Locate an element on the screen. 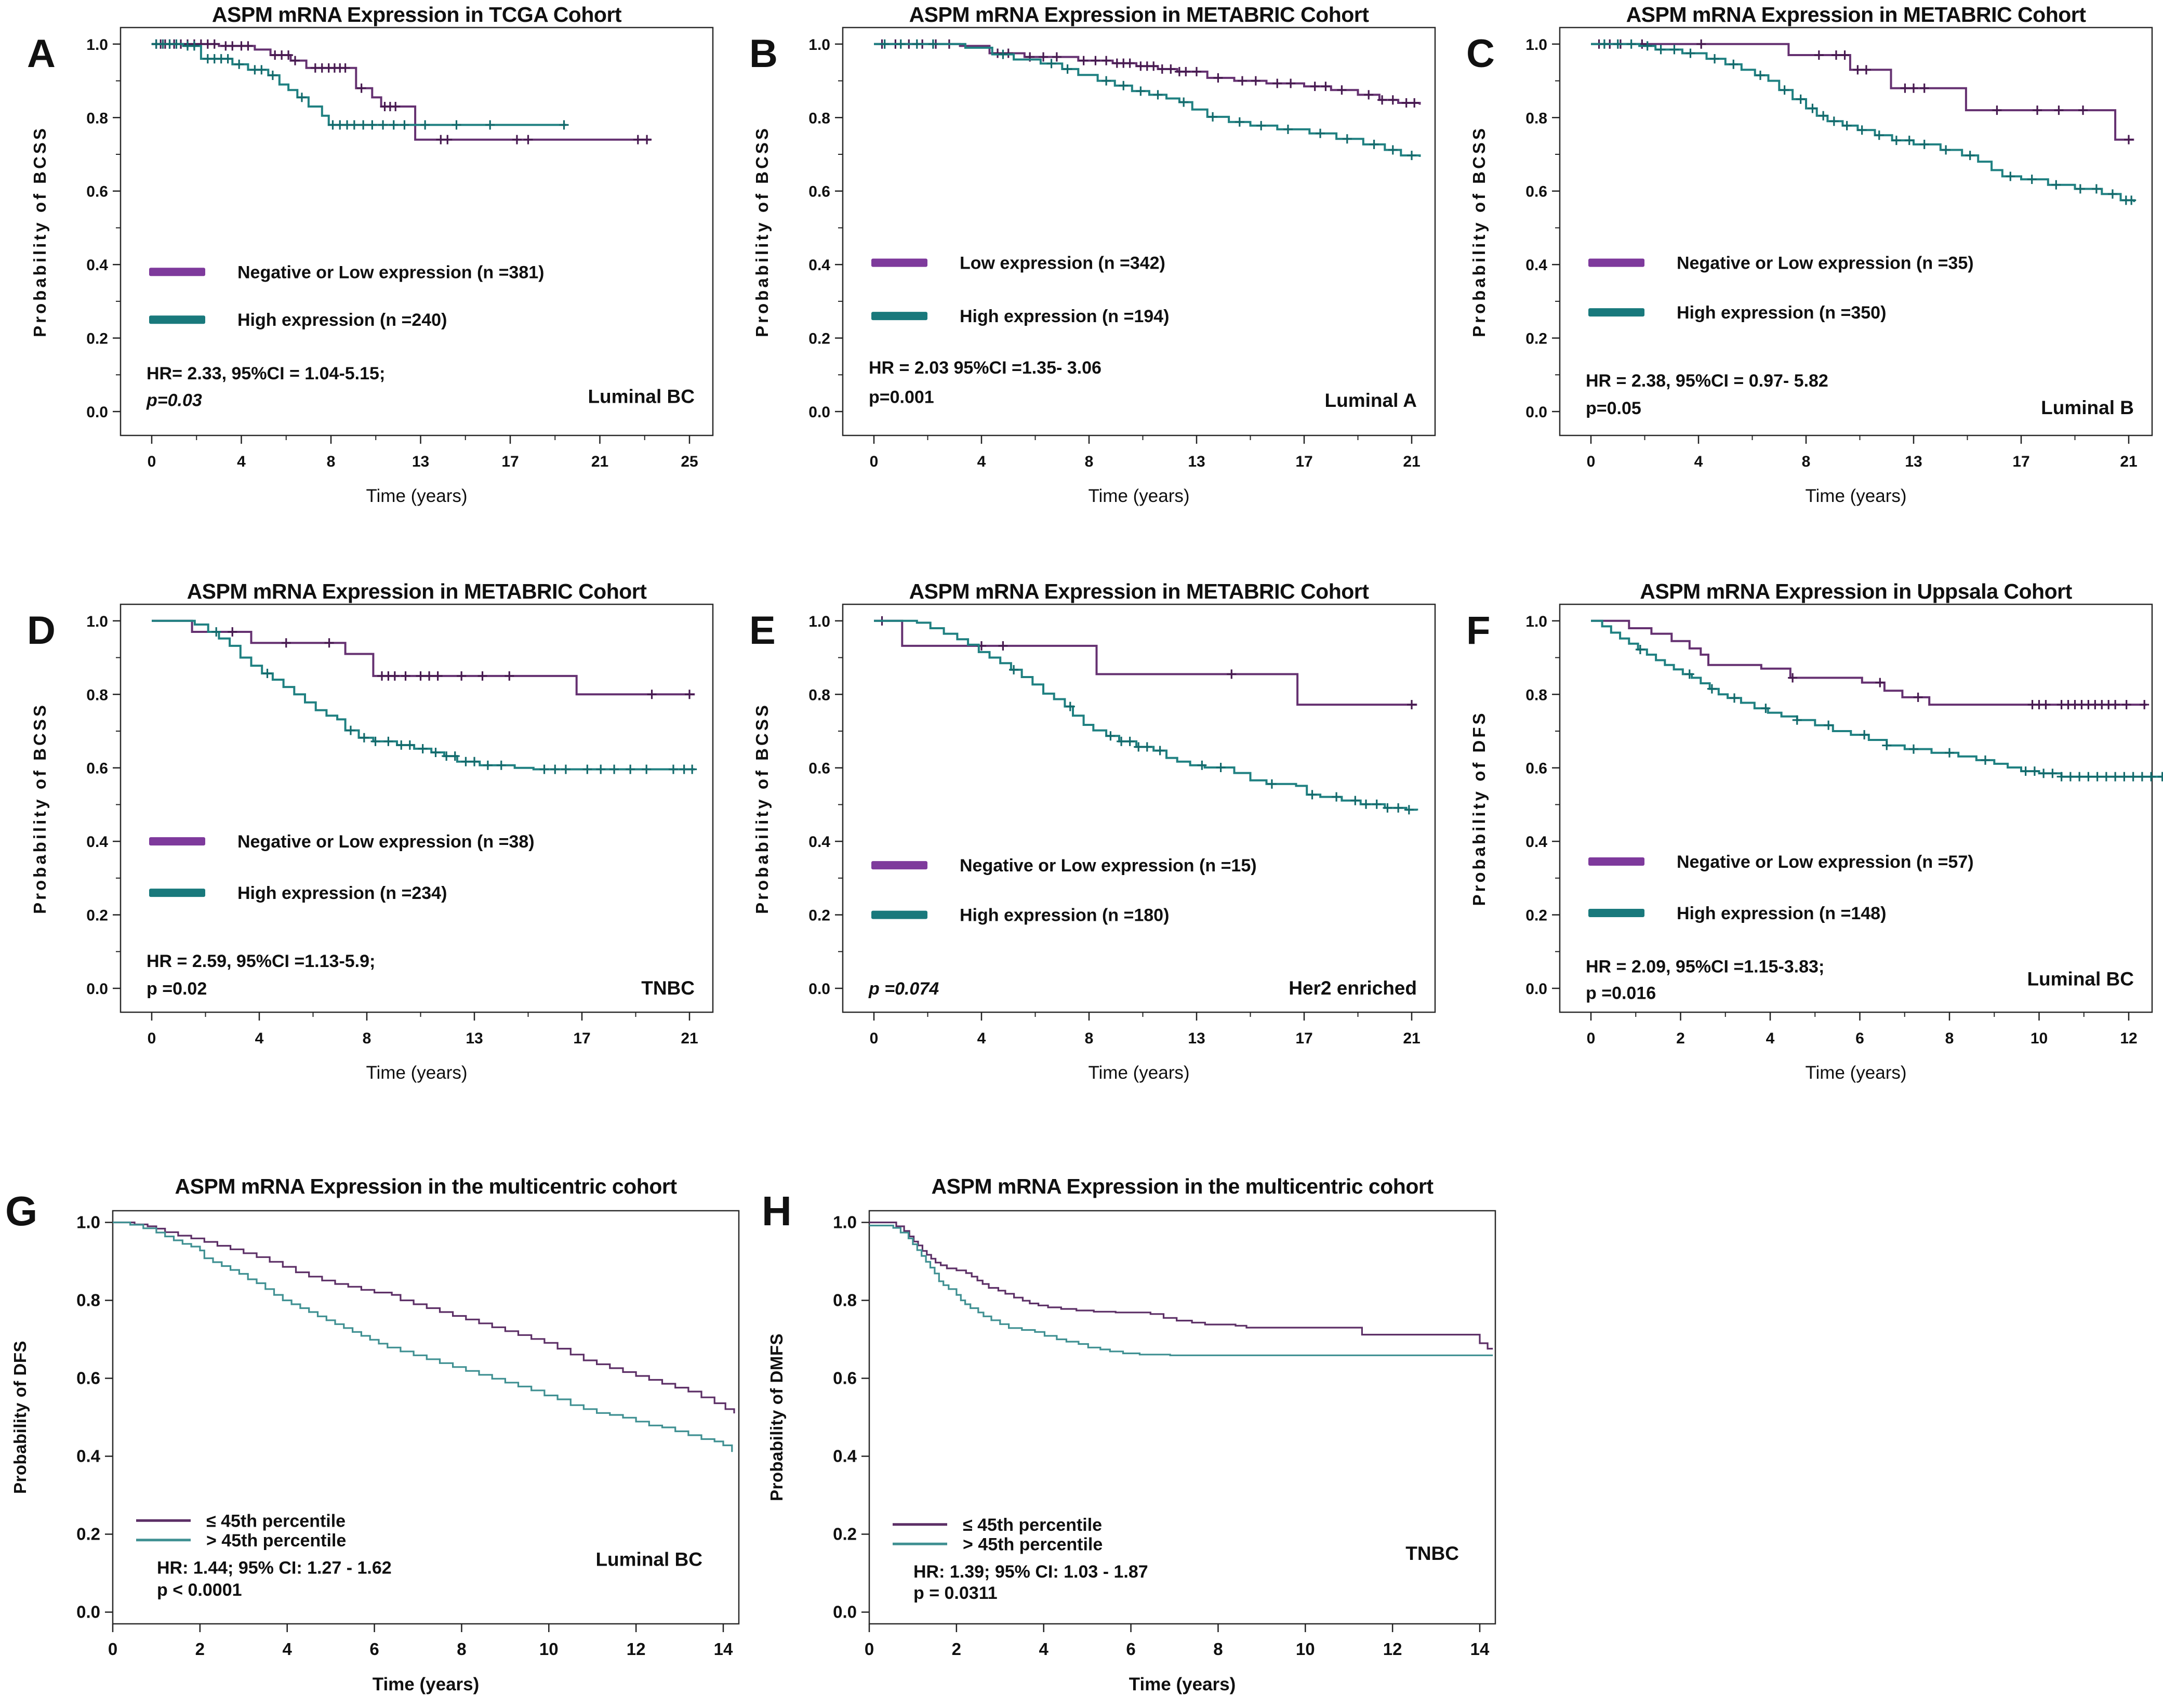  panel-letter-G: G is located at coordinates (21, 1211).